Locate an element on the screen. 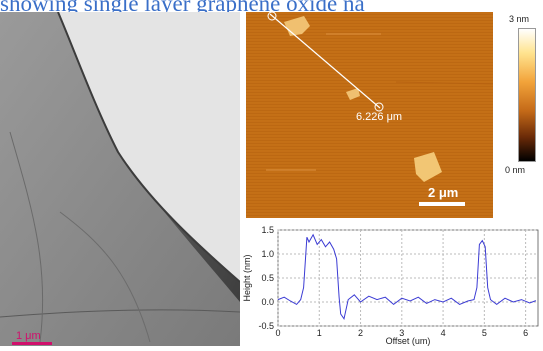  x-tick-label: 6 is located at coordinates (525, 333).